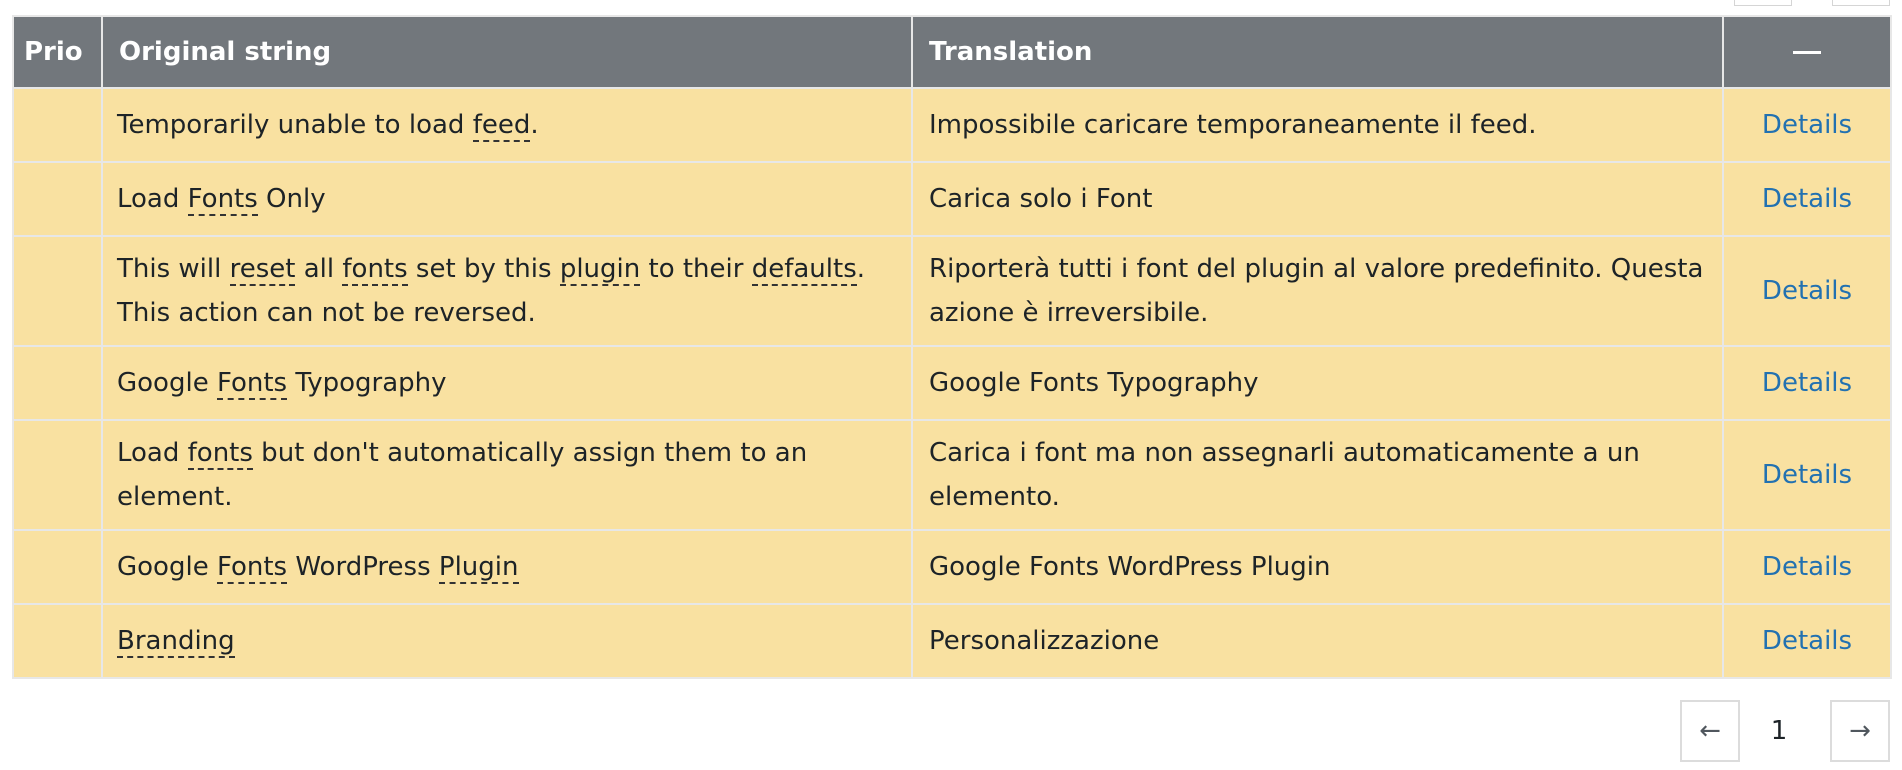 This screenshot has width=1902, height=770. What do you see at coordinates (804, 270) in the screenshot?
I see `glossary-term: defaults` at bounding box center [804, 270].